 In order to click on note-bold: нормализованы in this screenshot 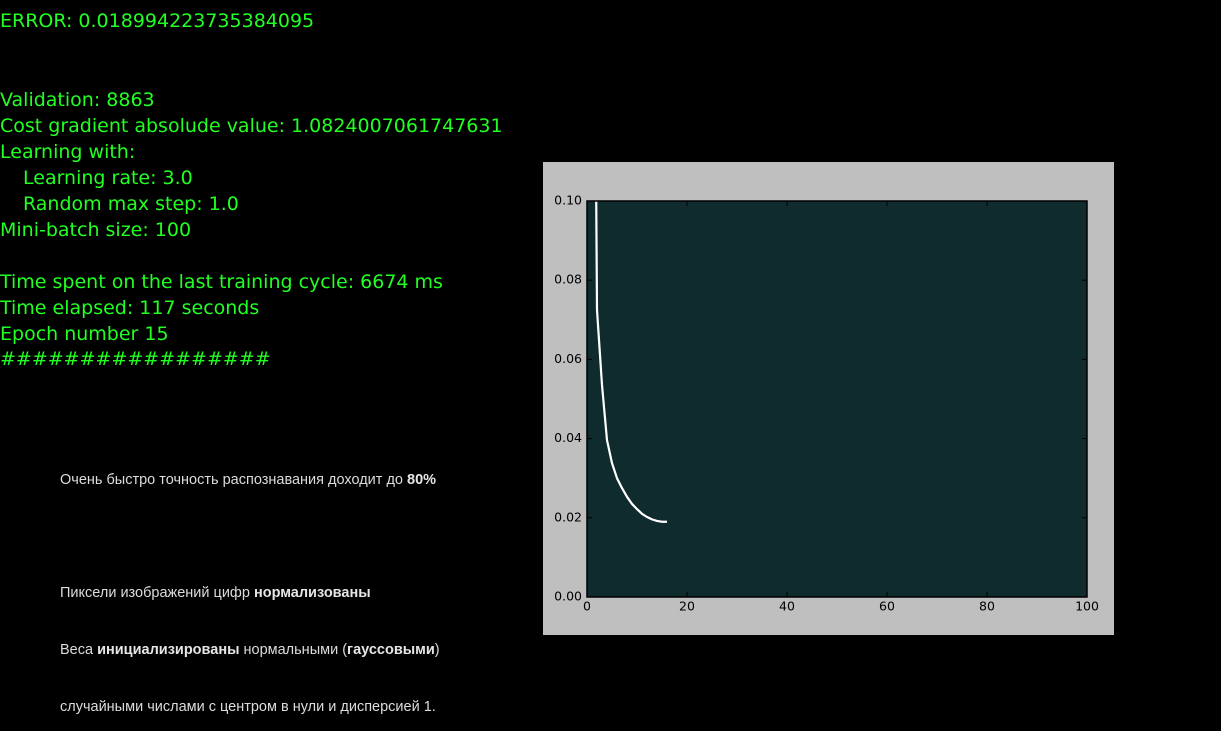, I will do `click(312, 593)`.